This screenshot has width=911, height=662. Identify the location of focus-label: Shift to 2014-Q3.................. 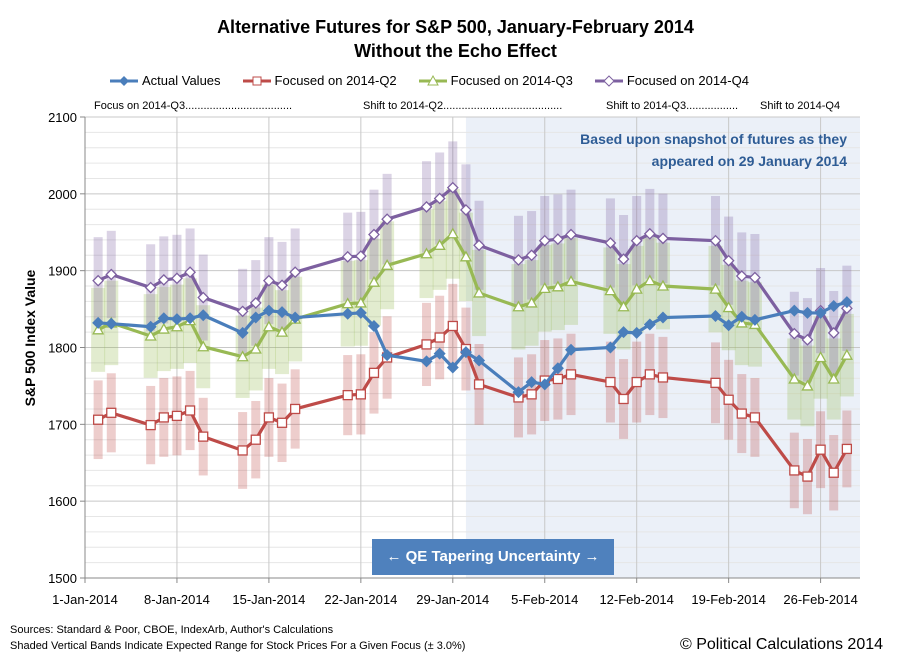
(672, 106).